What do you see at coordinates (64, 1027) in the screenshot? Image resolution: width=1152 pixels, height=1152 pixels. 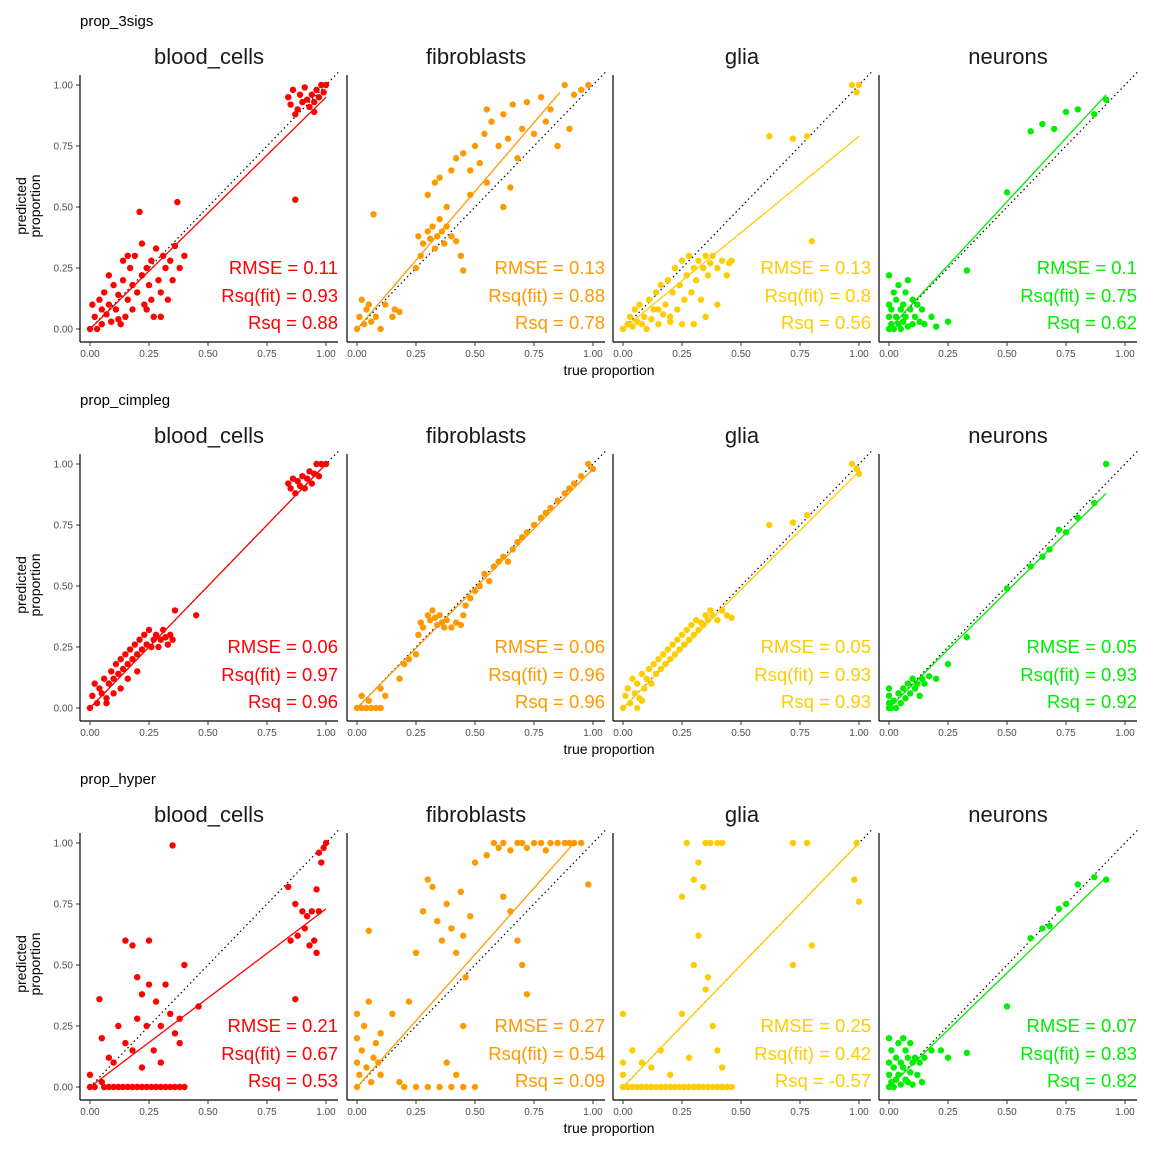 I see `y-tick-label: 0.25` at bounding box center [64, 1027].